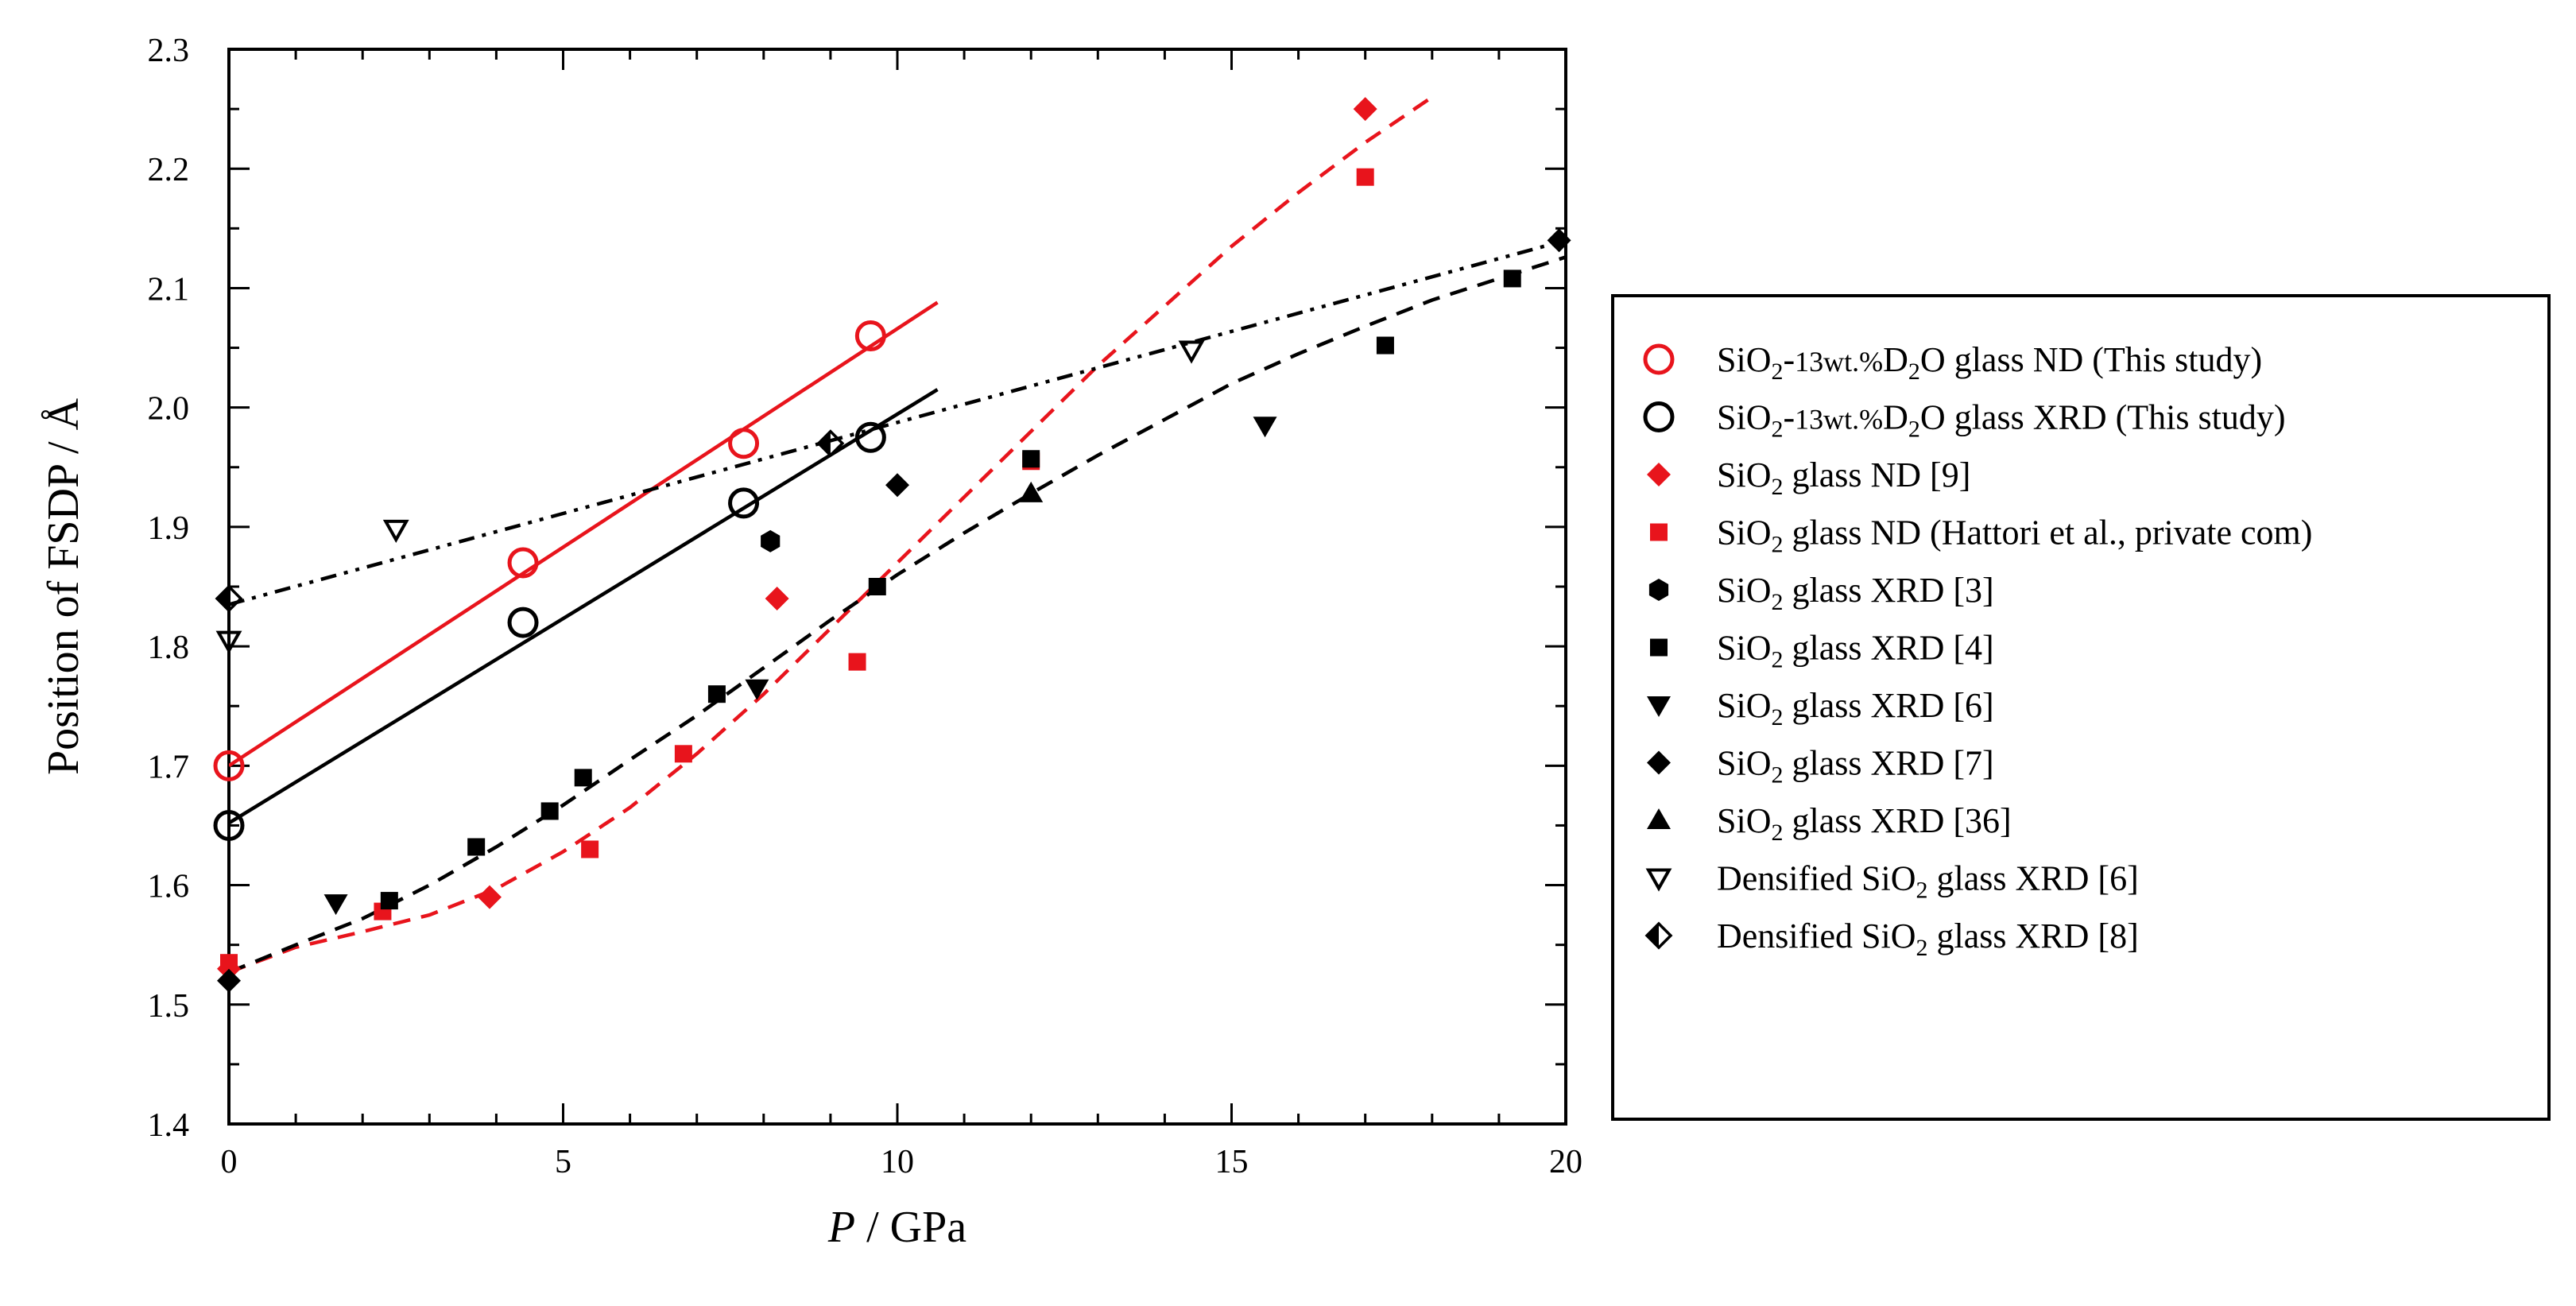 The width and height of the screenshot is (2576, 1306). I want to click on legend-label-part: glass XRD [8], so click(2033, 936).